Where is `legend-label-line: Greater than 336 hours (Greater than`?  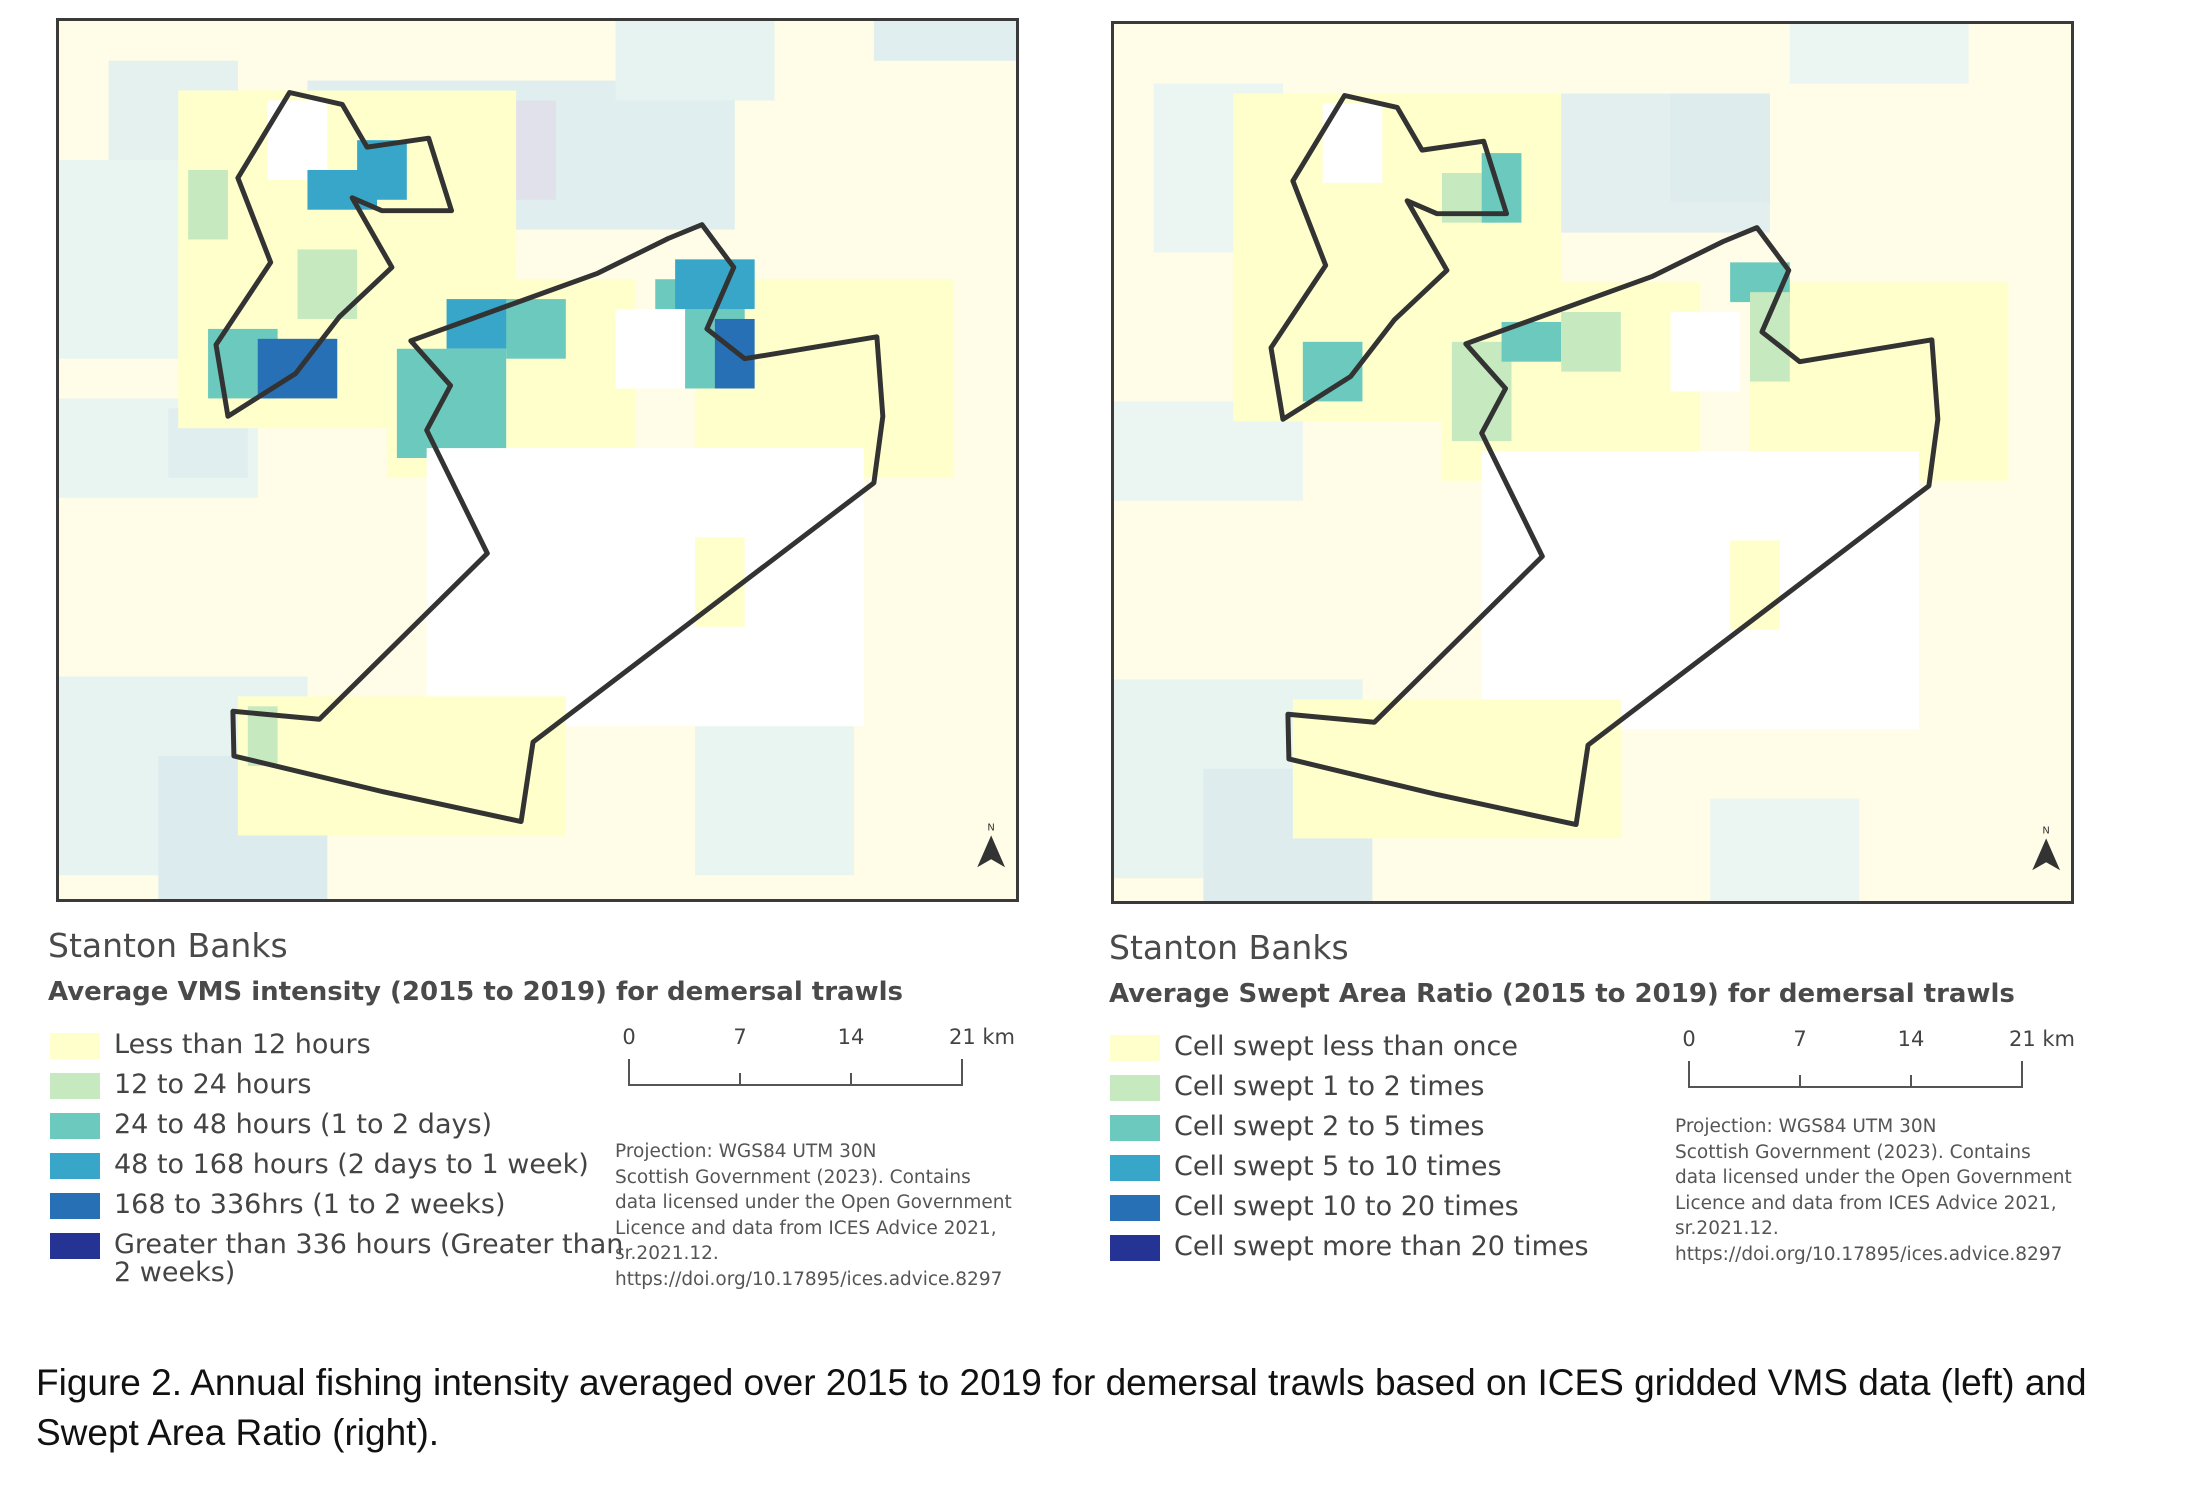 legend-label-line: Greater than 336 hours (Greater than is located at coordinates (369, 1244).